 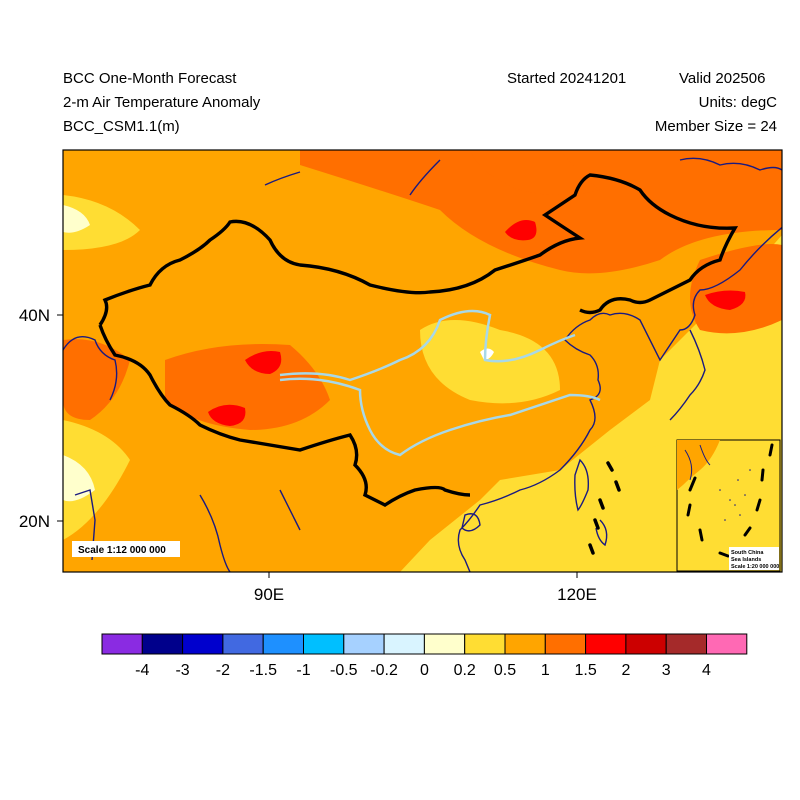 I want to click on colorbar-label: -0.5, so click(x=344, y=670).